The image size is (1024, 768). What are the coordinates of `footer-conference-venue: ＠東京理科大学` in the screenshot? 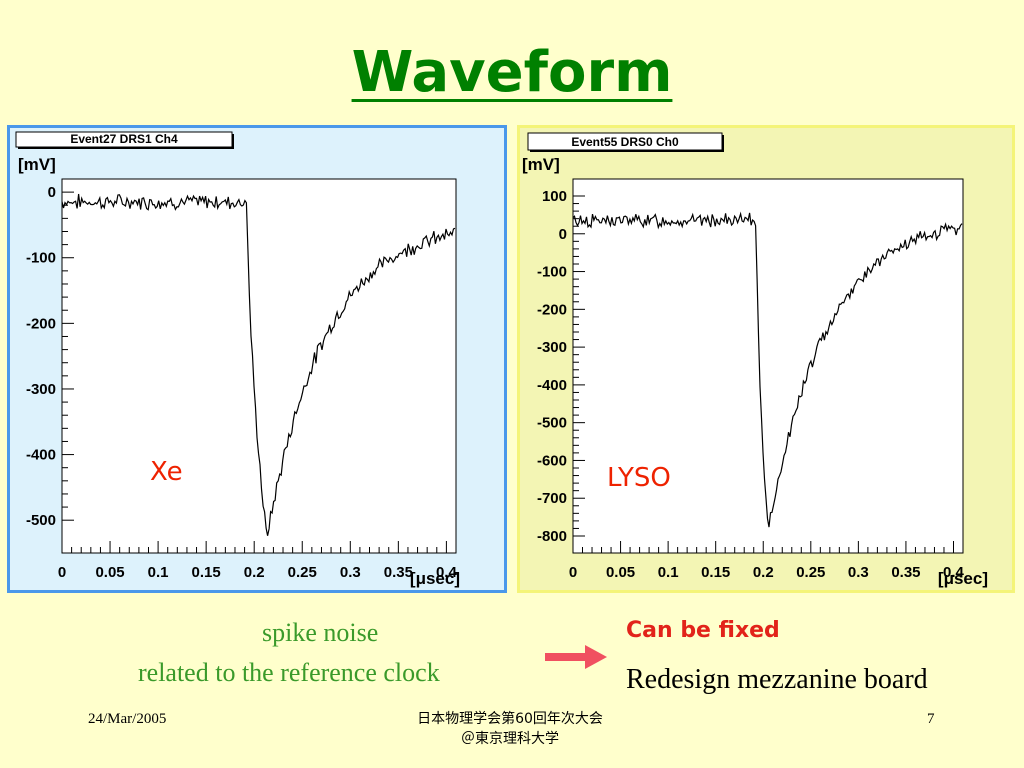 It's located at (510, 739).